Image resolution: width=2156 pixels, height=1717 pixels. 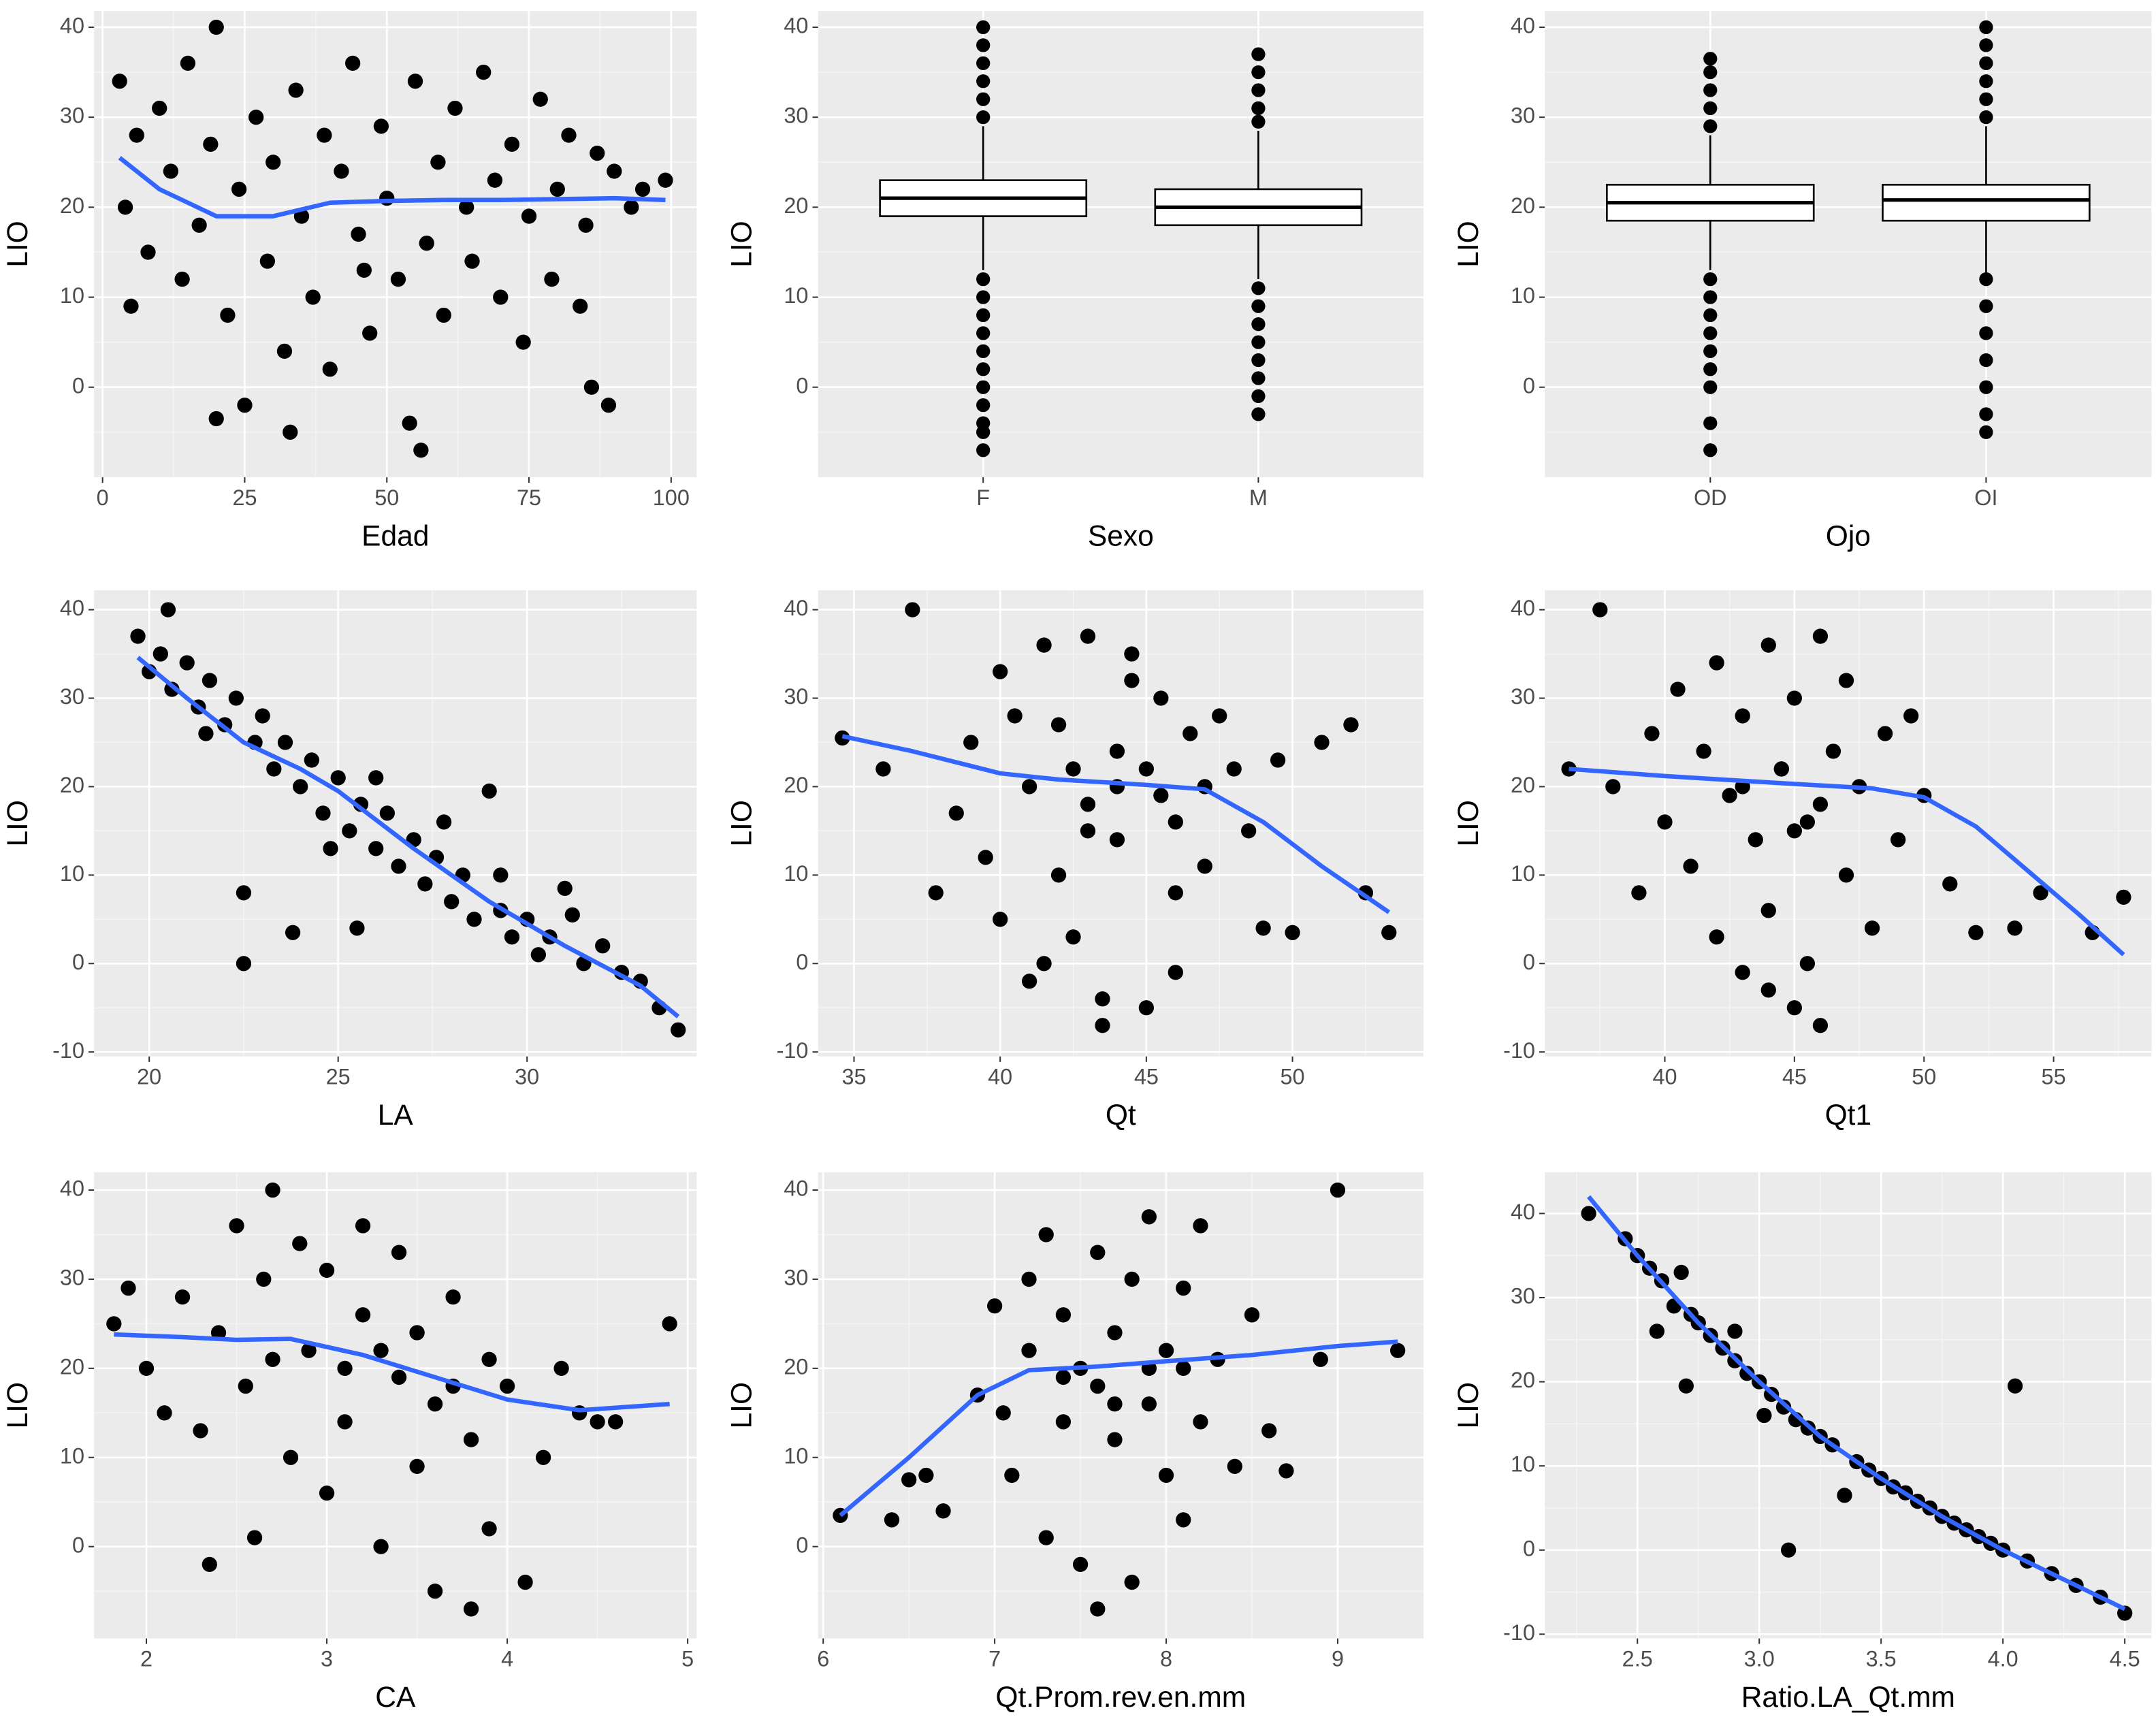 I want to click on y-tick-label: 30, so click(x=72, y=116).